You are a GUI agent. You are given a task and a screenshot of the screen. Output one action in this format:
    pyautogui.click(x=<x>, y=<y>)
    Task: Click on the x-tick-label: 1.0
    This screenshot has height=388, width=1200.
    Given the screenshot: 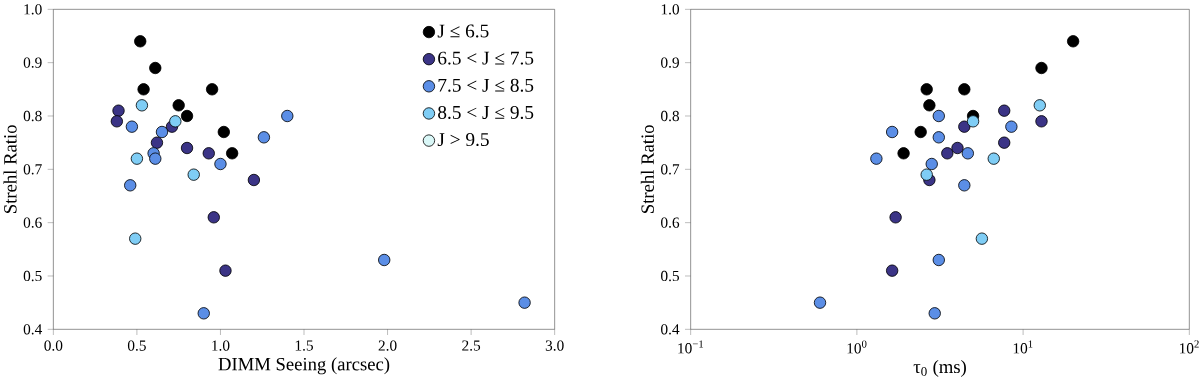 What is the action you would take?
    pyautogui.click(x=221, y=345)
    